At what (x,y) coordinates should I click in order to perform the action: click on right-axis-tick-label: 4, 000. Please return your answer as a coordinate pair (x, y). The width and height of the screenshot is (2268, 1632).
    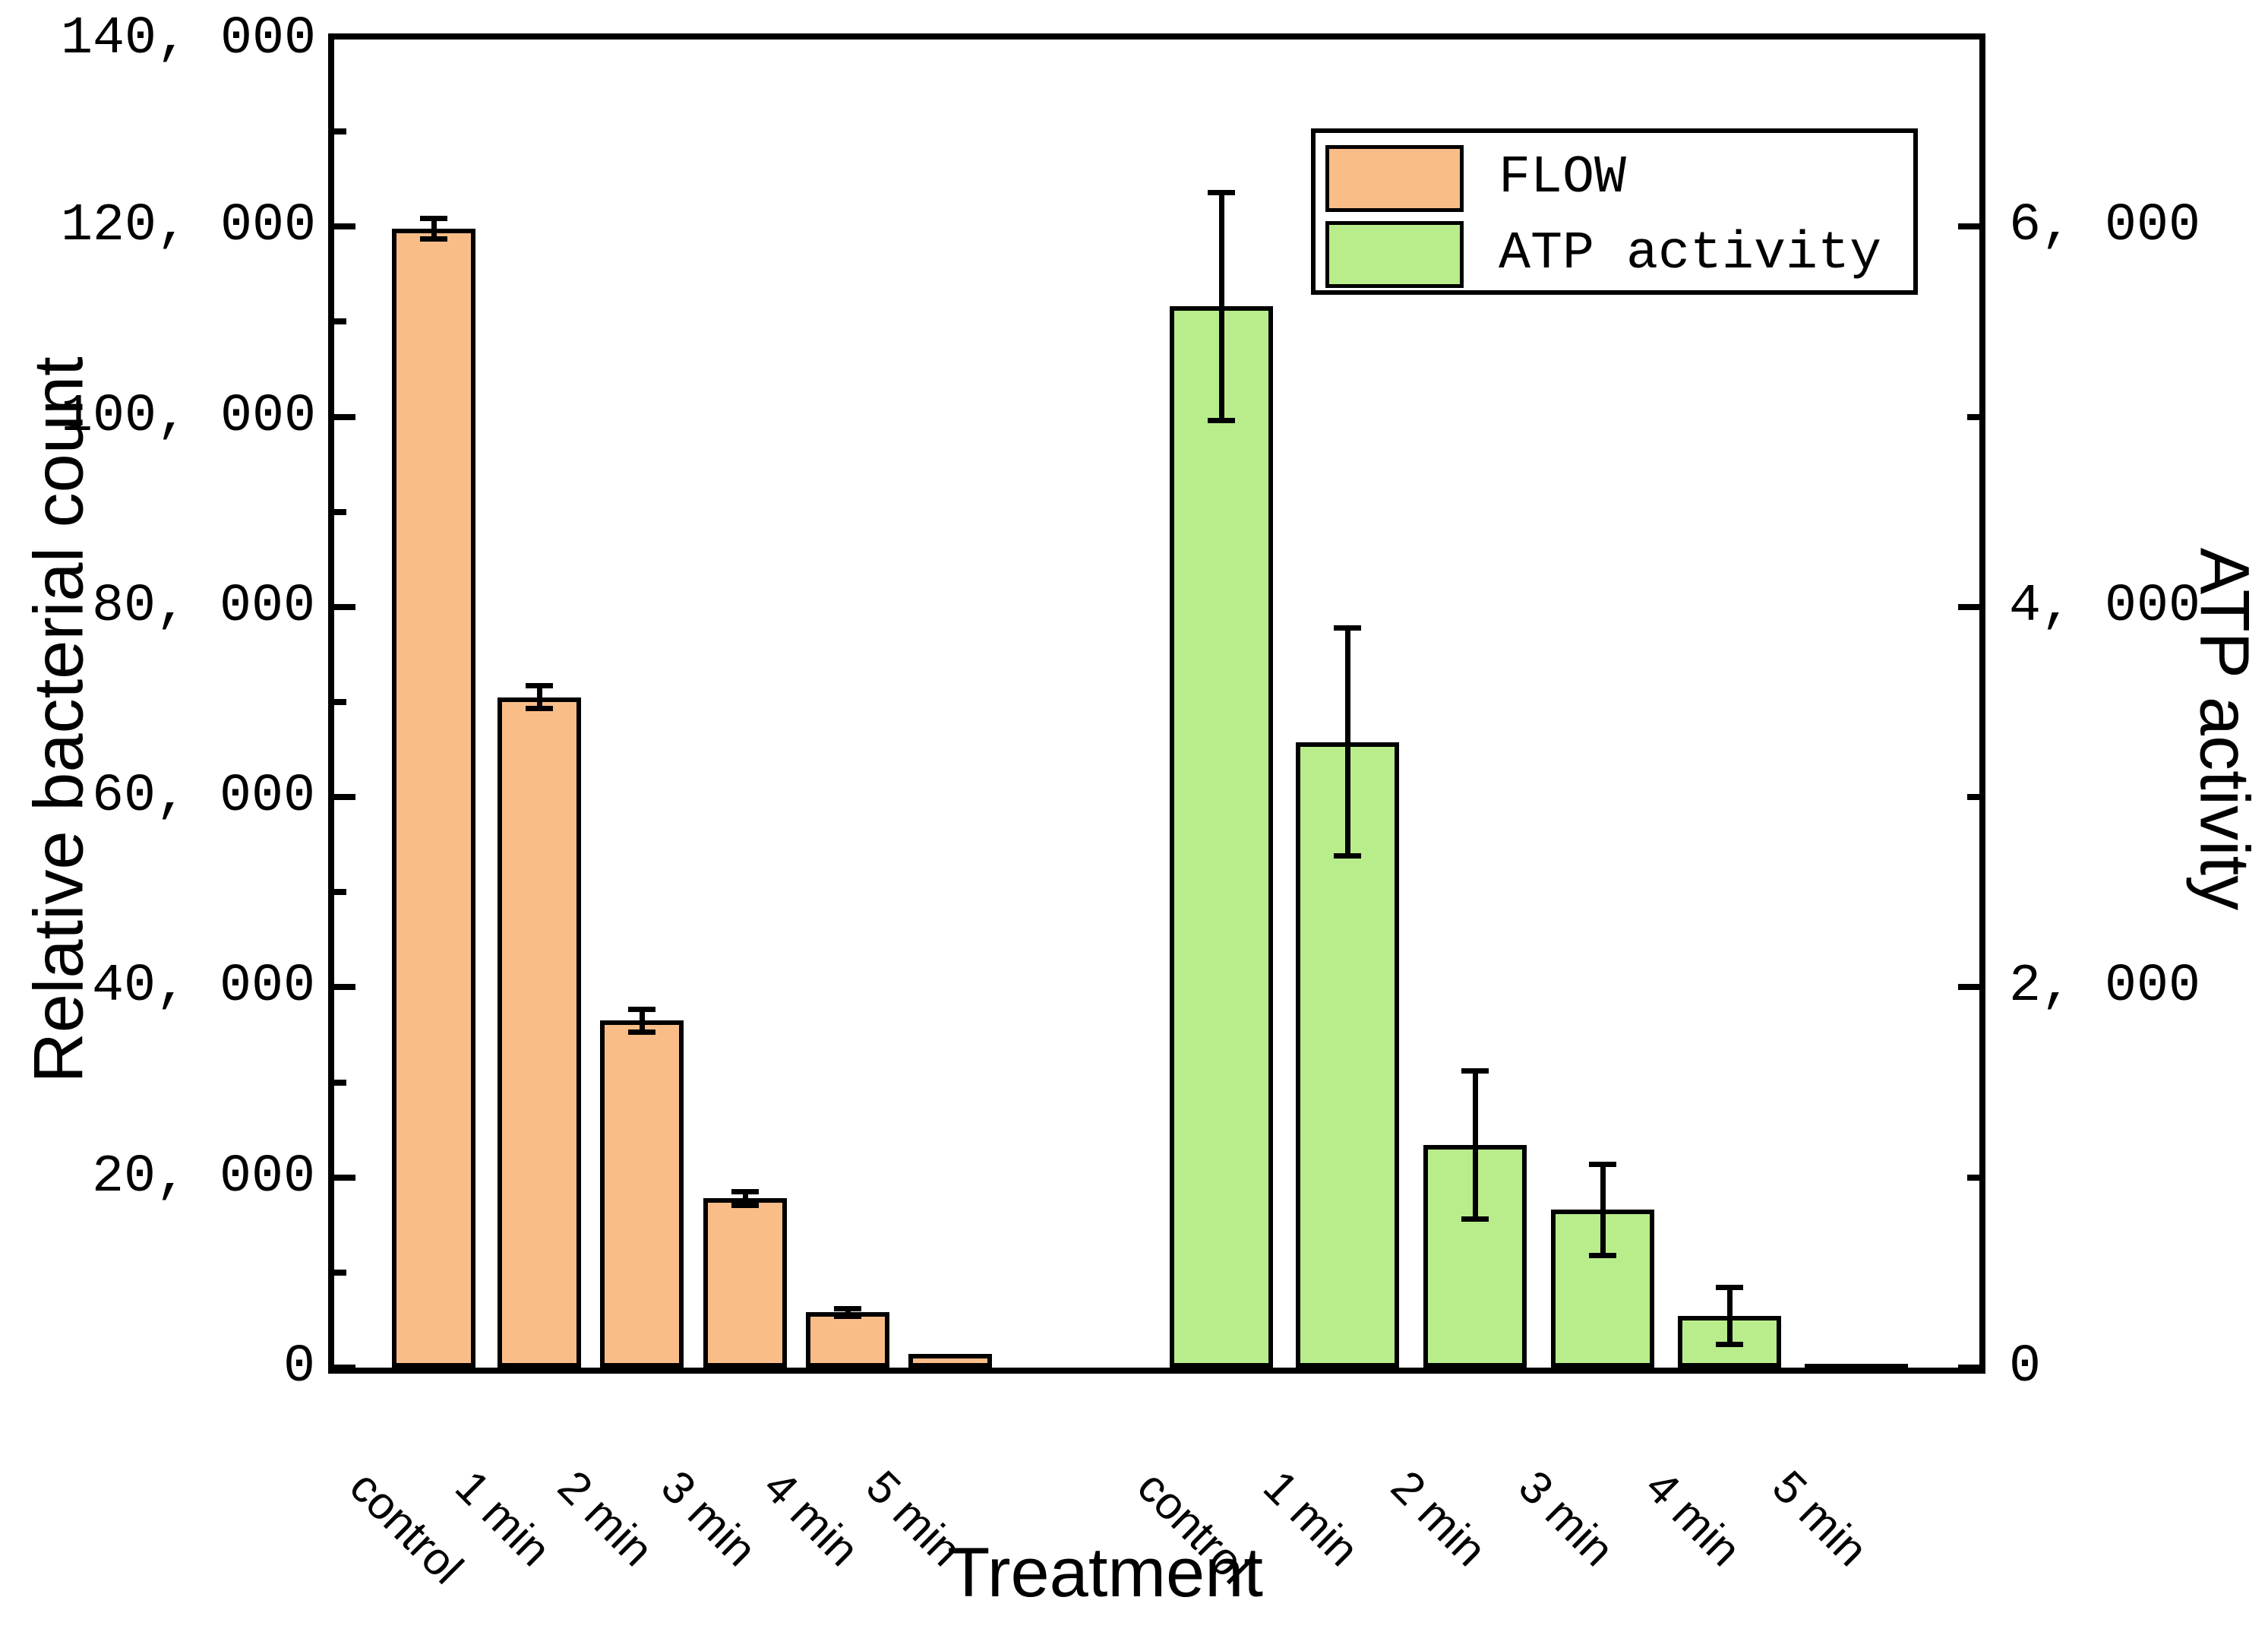
    Looking at the image, I should click on (2105, 606).